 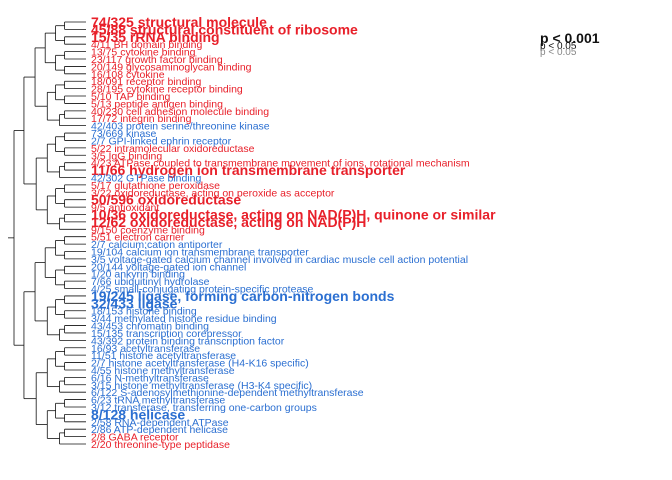 What do you see at coordinates (146, 178) in the screenshot?
I see `term-label: 42/302 GTPase binding` at bounding box center [146, 178].